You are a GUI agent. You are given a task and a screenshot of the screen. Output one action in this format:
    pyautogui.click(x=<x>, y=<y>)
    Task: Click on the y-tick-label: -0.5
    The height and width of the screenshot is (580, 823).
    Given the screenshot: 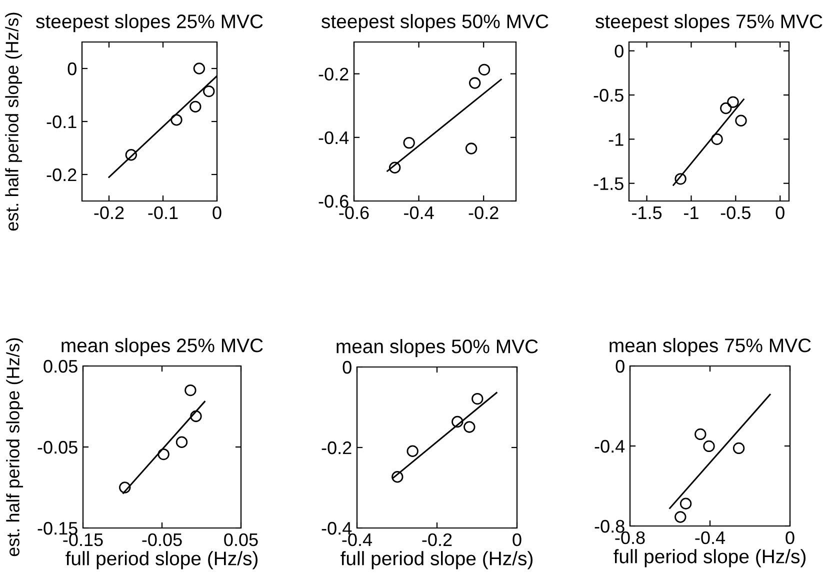 What is the action you would take?
    pyautogui.click(x=609, y=95)
    